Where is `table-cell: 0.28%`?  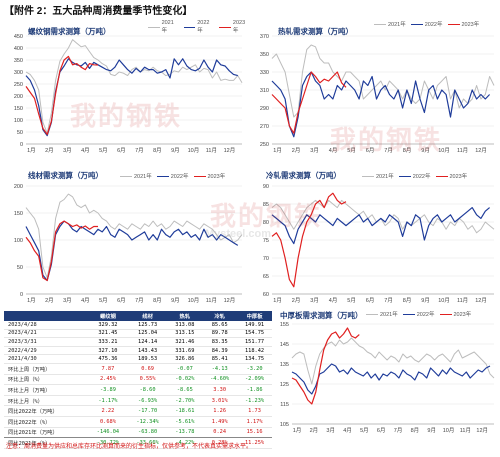
table-cell: 0.28% is located at coordinates (220, 443).